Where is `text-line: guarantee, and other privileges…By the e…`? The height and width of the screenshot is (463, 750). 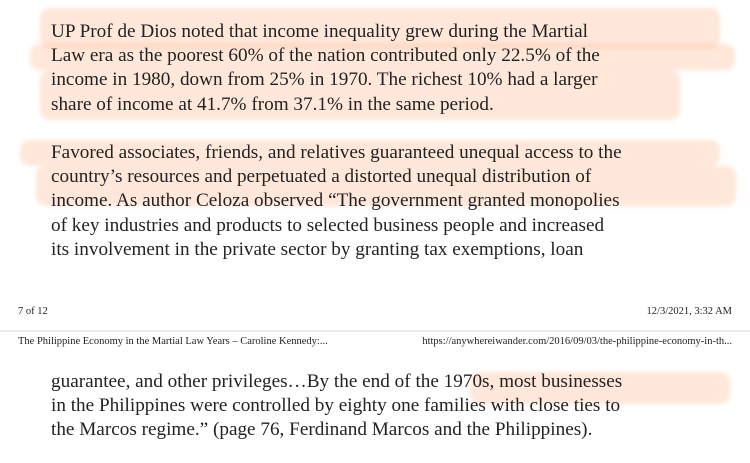 text-line: guarantee, and other privileges…By the e… is located at coordinates (337, 381).